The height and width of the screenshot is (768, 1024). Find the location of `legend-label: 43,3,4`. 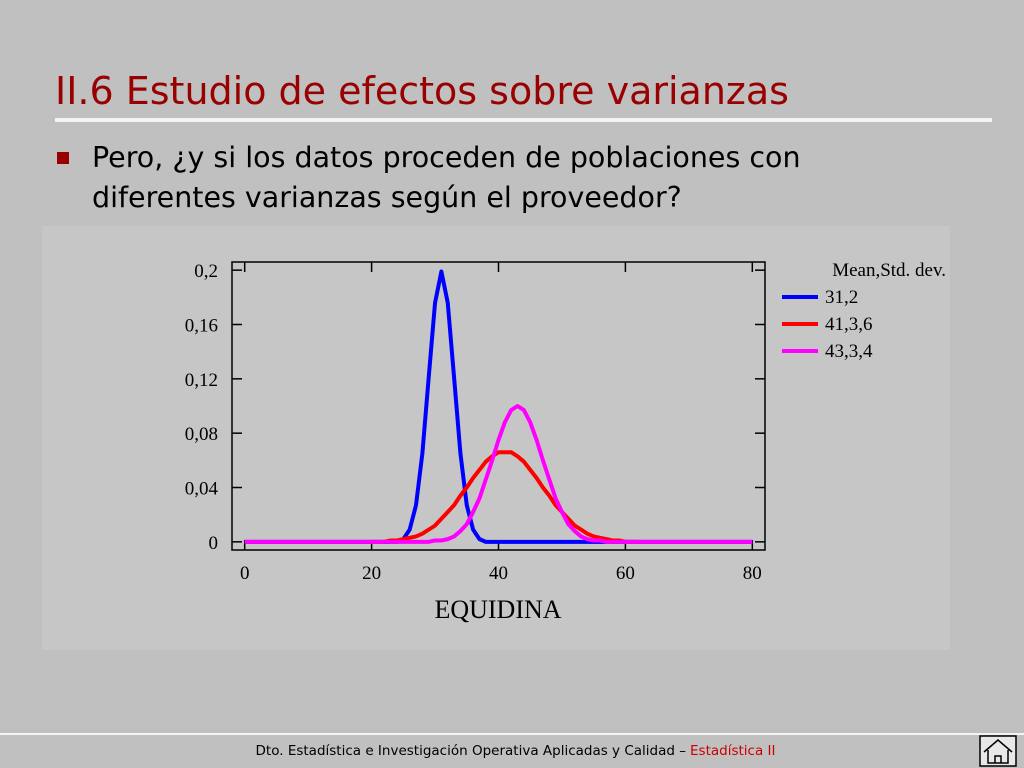

legend-label: 43,3,4 is located at coordinates (849, 351).